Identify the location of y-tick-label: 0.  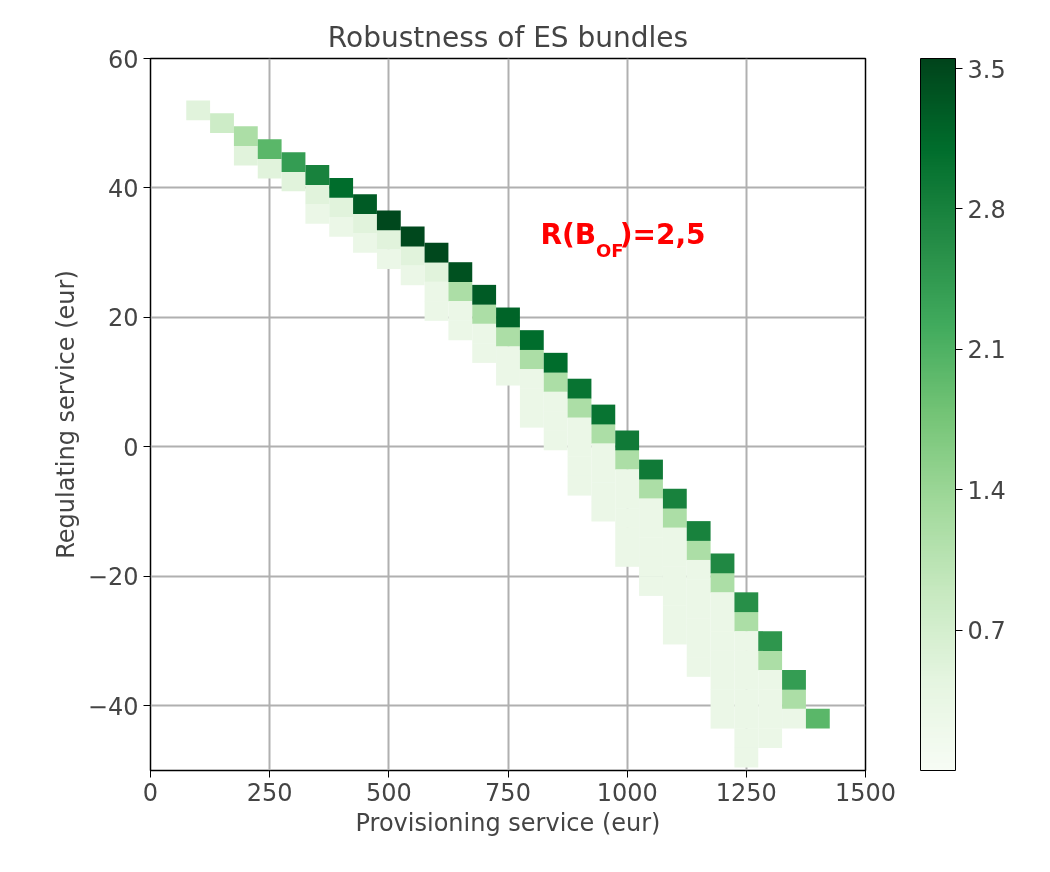
(131, 447).